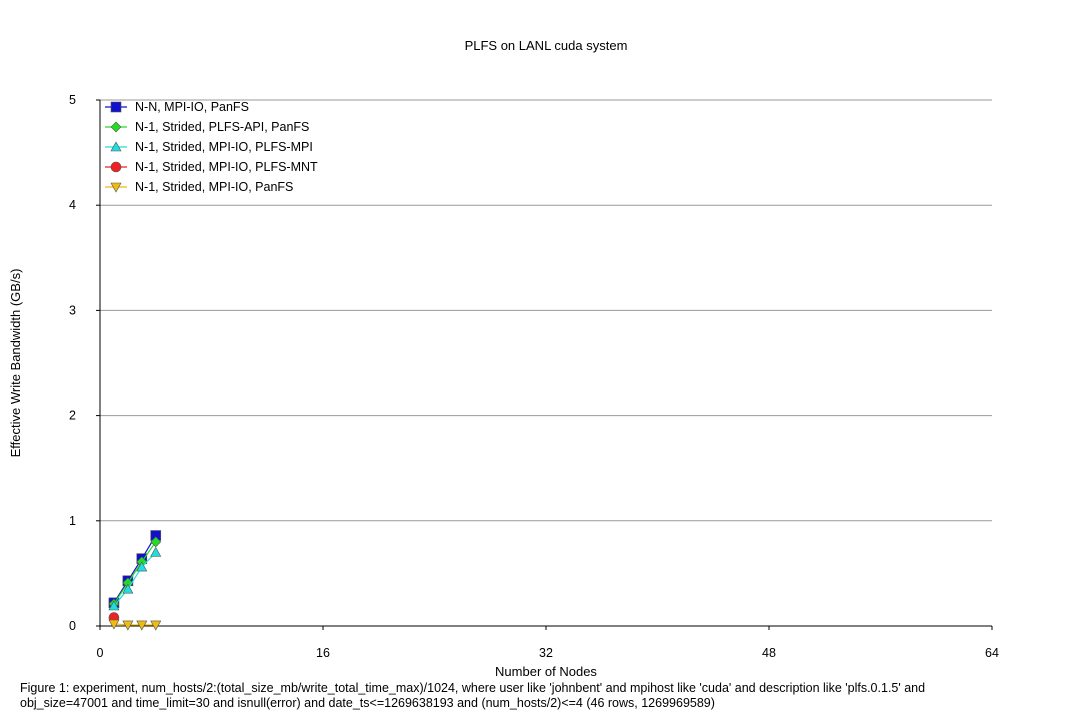 The image size is (1092, 726). I want to click on y-tick-label: 0, so click(72, 626).